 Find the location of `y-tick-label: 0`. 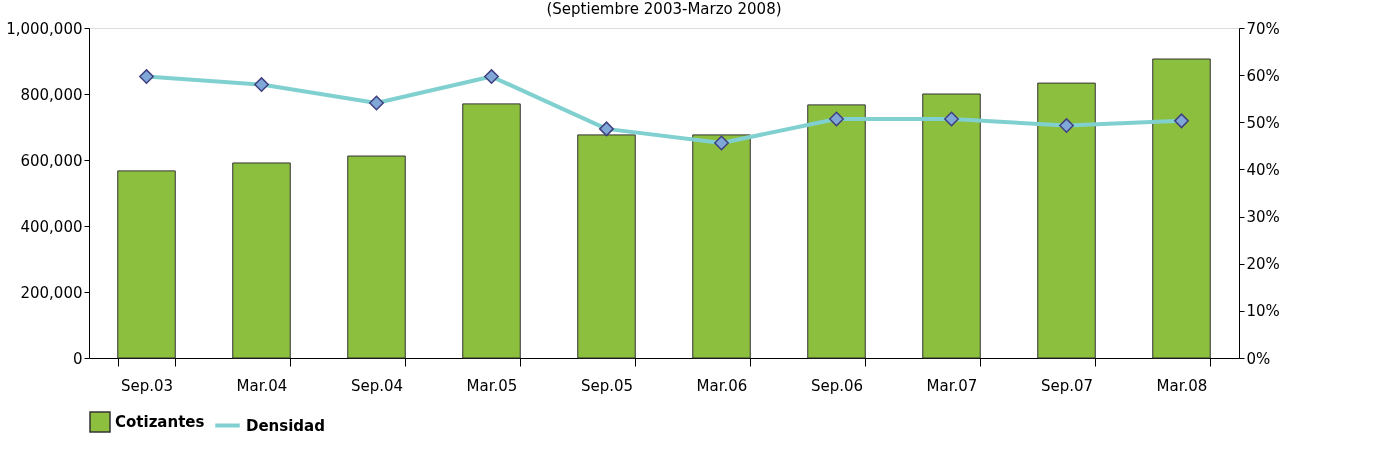

y-tick-label: 0 is located at coordinates (77, 358).